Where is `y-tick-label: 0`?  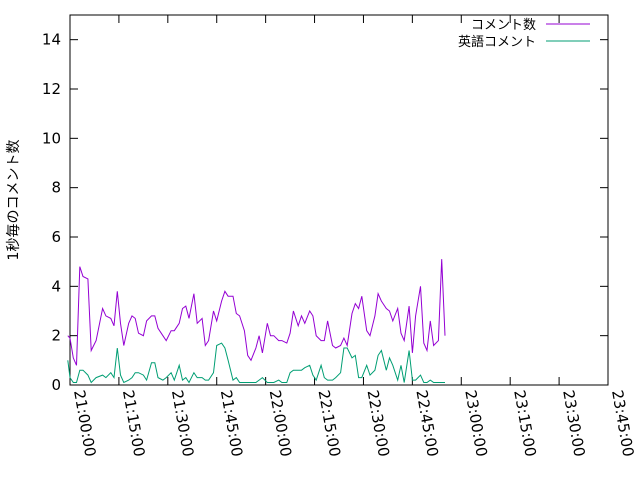 y-tick-label: 0 is located at coordinates (56, 385).